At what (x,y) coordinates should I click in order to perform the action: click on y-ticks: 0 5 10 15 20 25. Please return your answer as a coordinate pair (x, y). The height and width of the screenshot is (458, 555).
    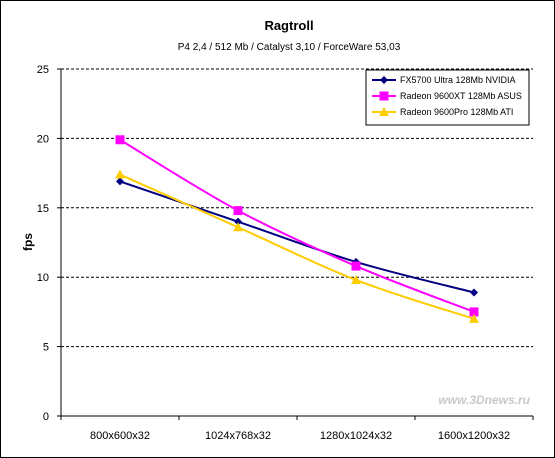
    Looking at the image, I should click on (49, 243).